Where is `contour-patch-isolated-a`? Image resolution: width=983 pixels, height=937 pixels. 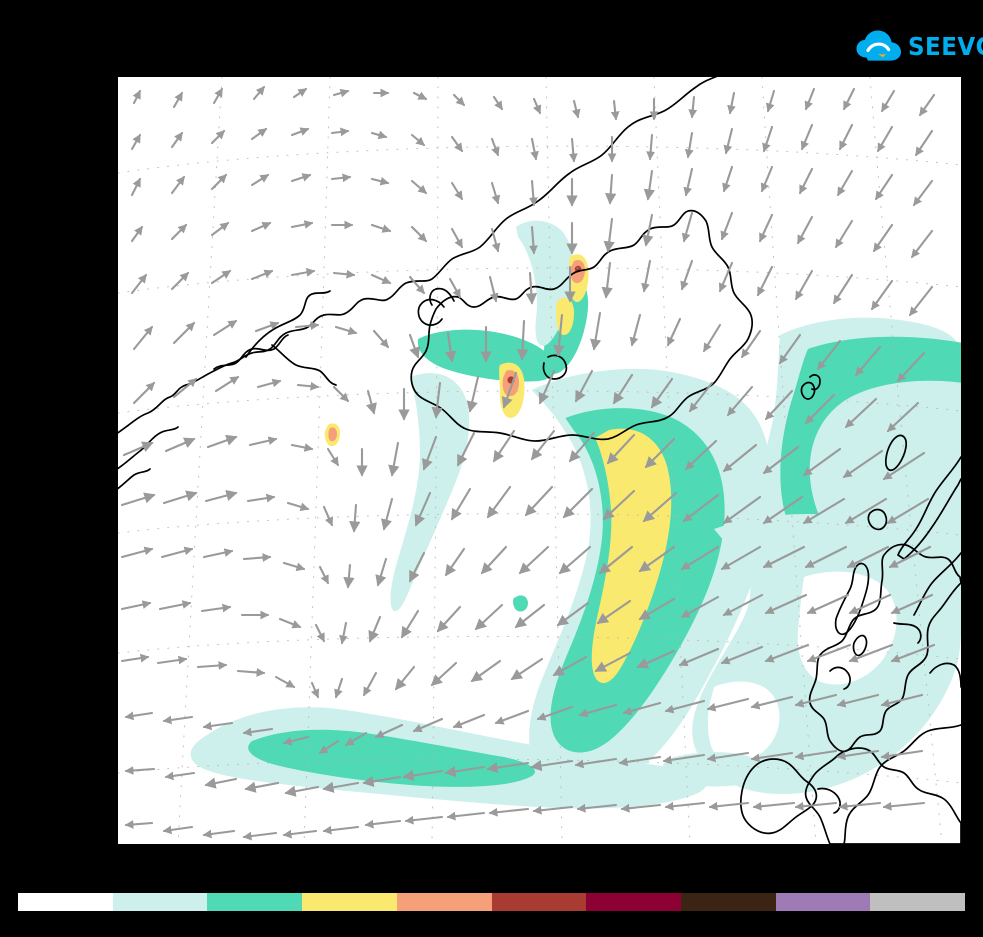 contour-patch-isolated-a is located at coordinates (520, 603).